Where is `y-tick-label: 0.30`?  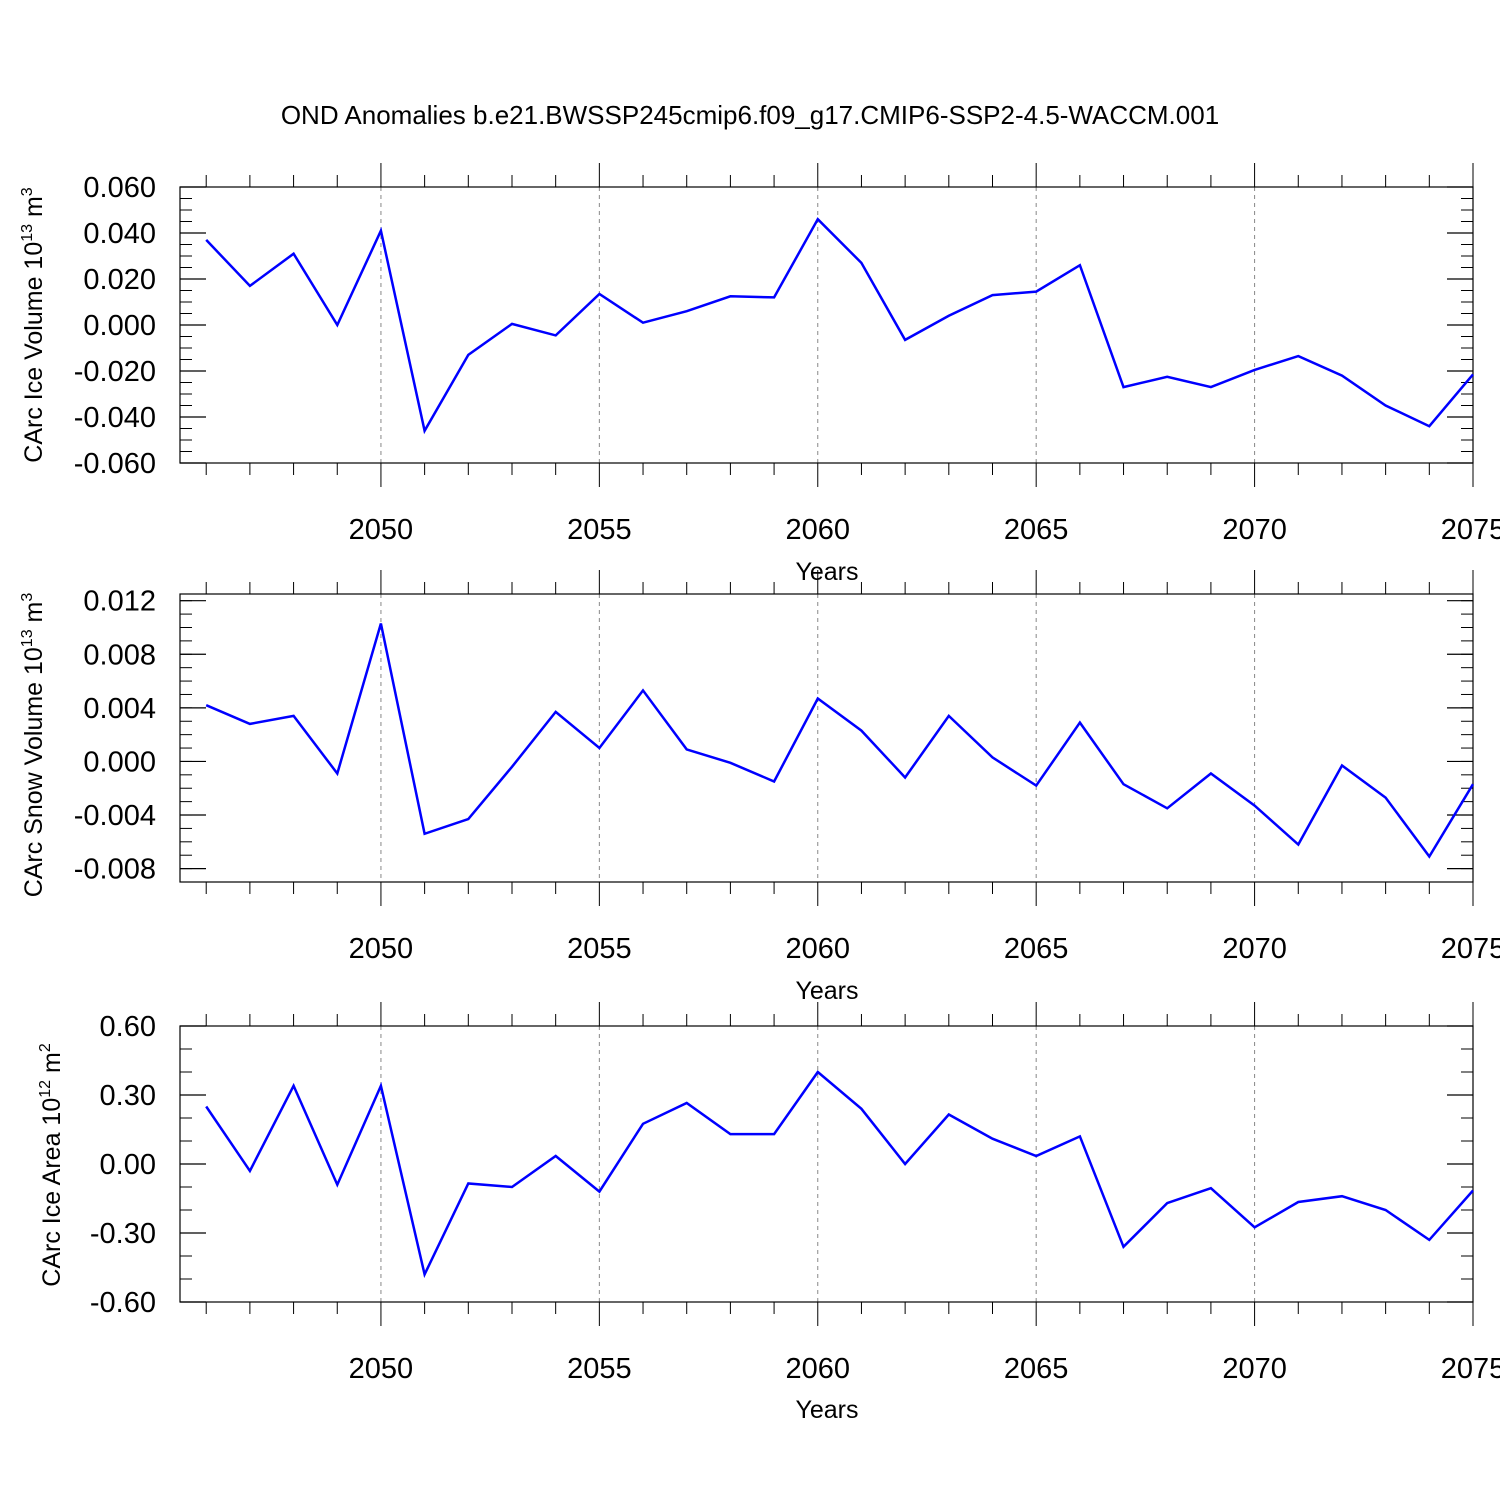
y-tick-label: 0.30 is located at coordinates (128, 1096).